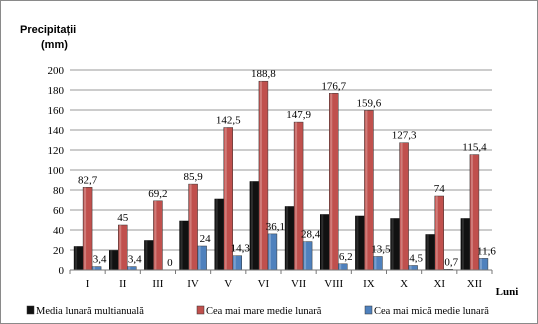 The image size is (538, 324). What do you see at coordinates (299, 284) in the screenshot?
I see `x-tick-label: VII` at bounding box center [299, 284].